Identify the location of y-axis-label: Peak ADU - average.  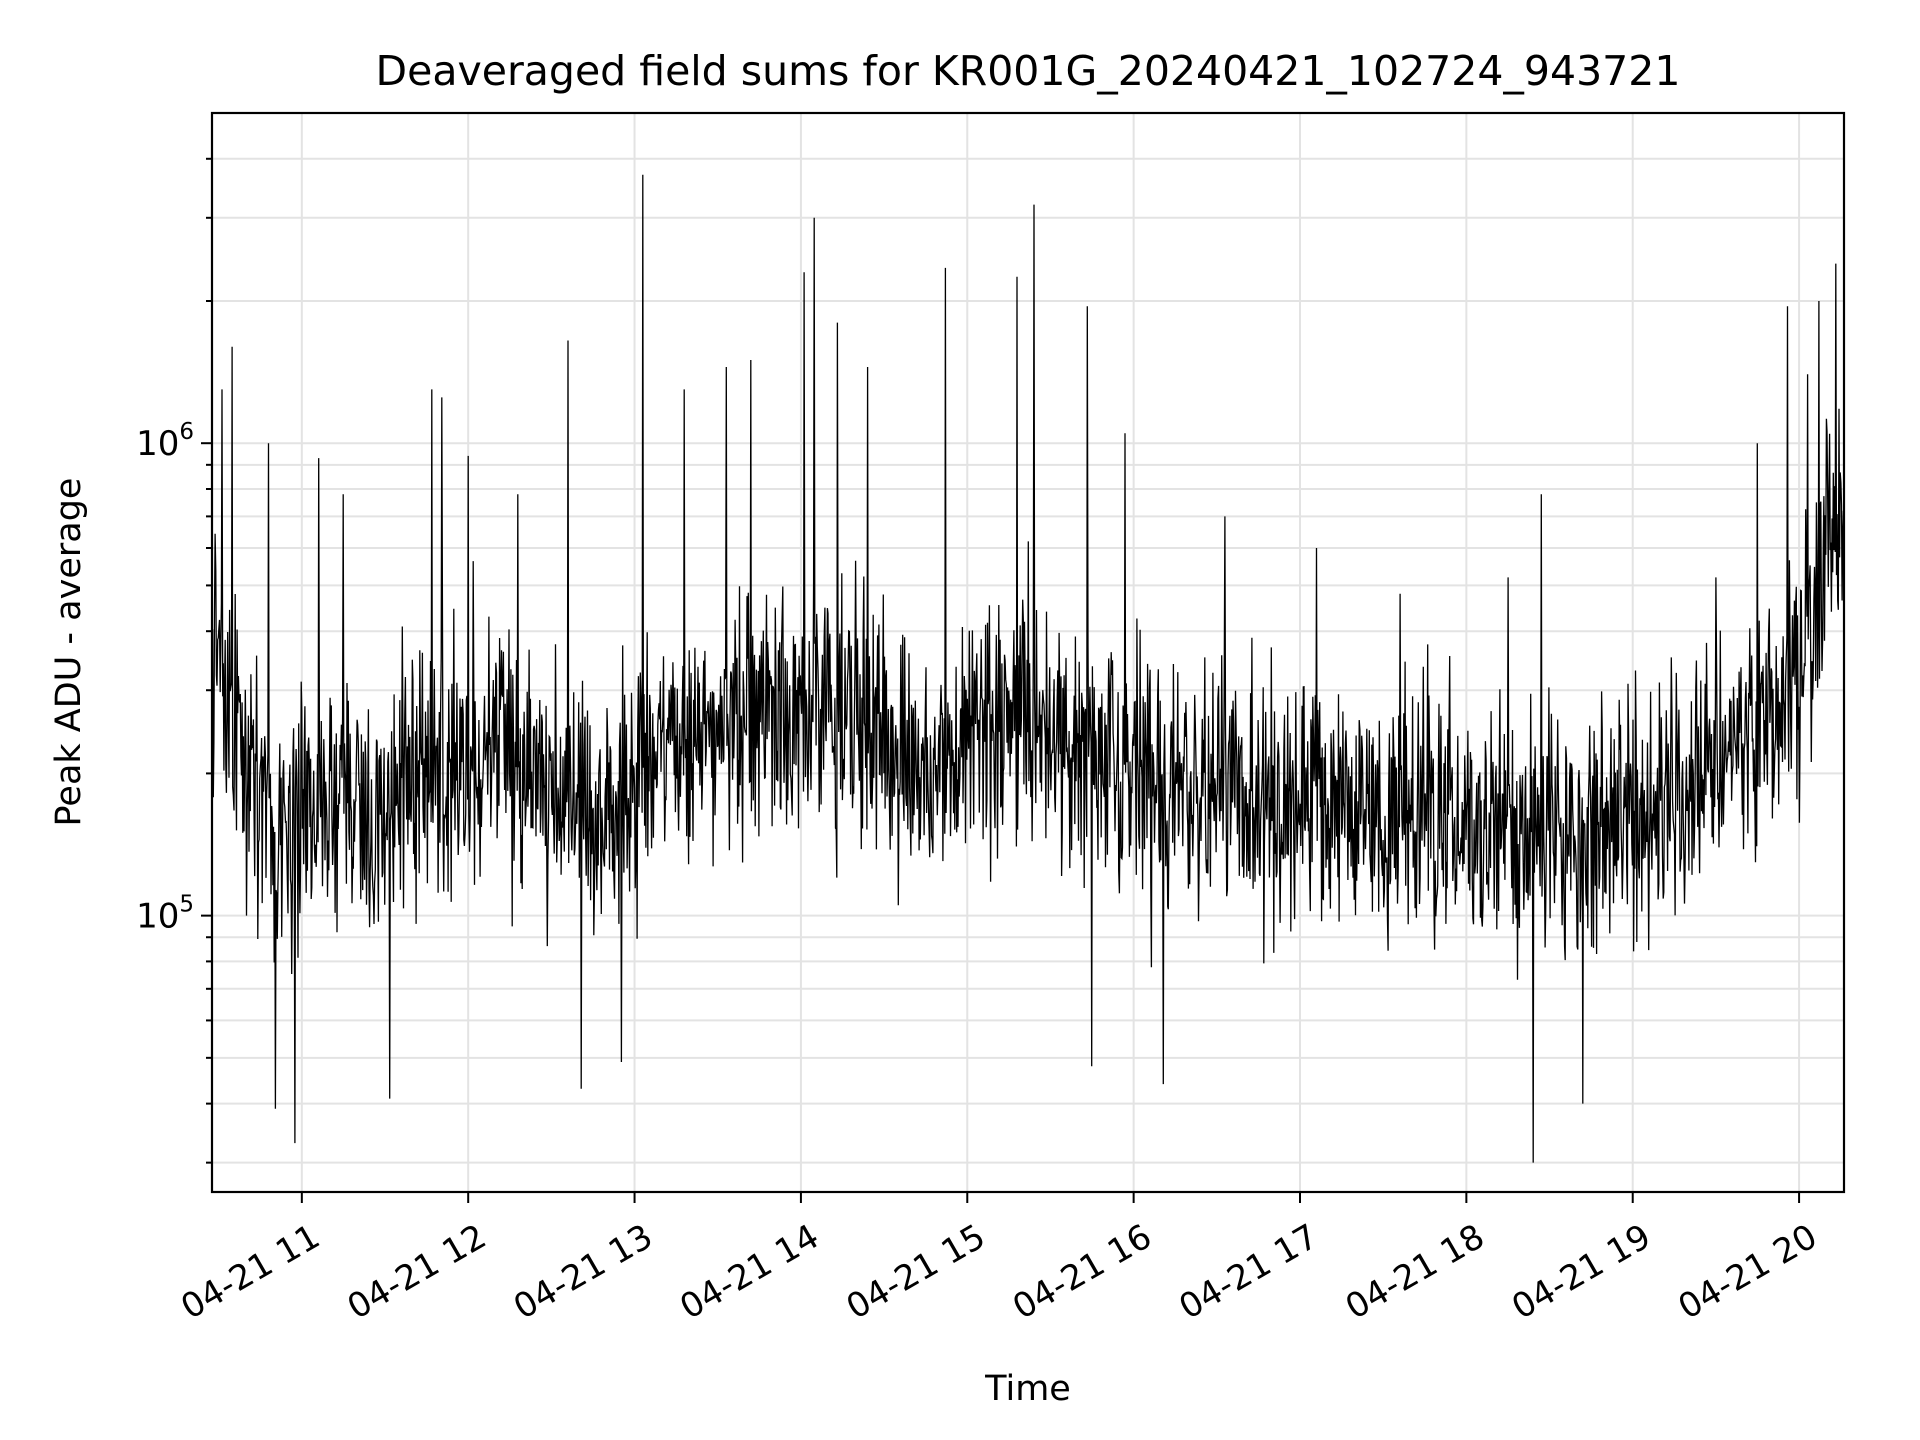
(69, 652).